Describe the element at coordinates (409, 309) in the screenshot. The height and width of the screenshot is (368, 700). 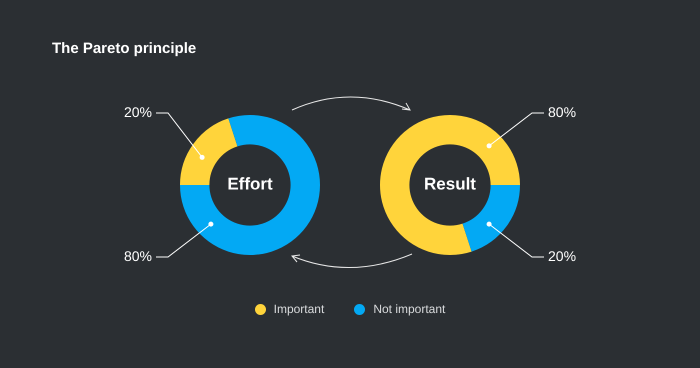
I see `legend-label: Not important` at that location.